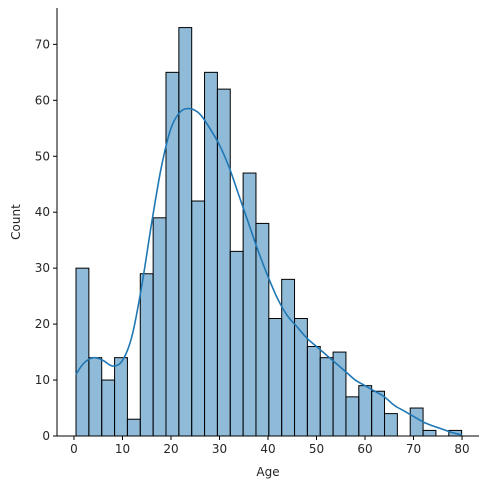 Image resolution: width=490 pixels, height=489 pixels. Describe the element at coordinates (16, 222) in the screenshot. I see `y-axis-title: Count` at that location.